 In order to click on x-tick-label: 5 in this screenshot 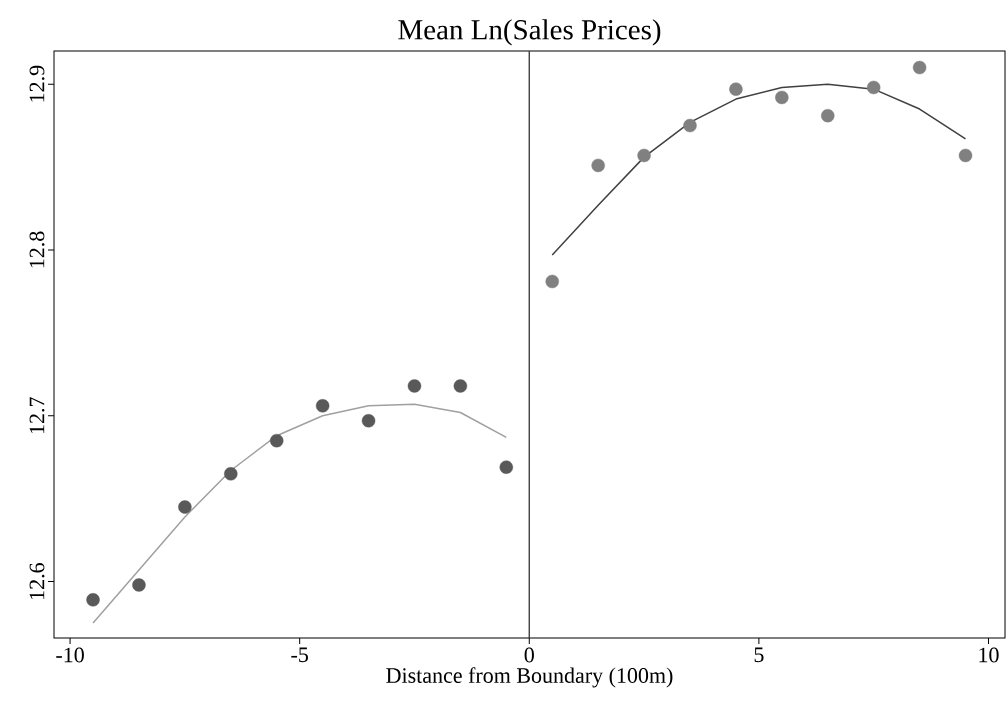, I will do `click(759, 655)`.